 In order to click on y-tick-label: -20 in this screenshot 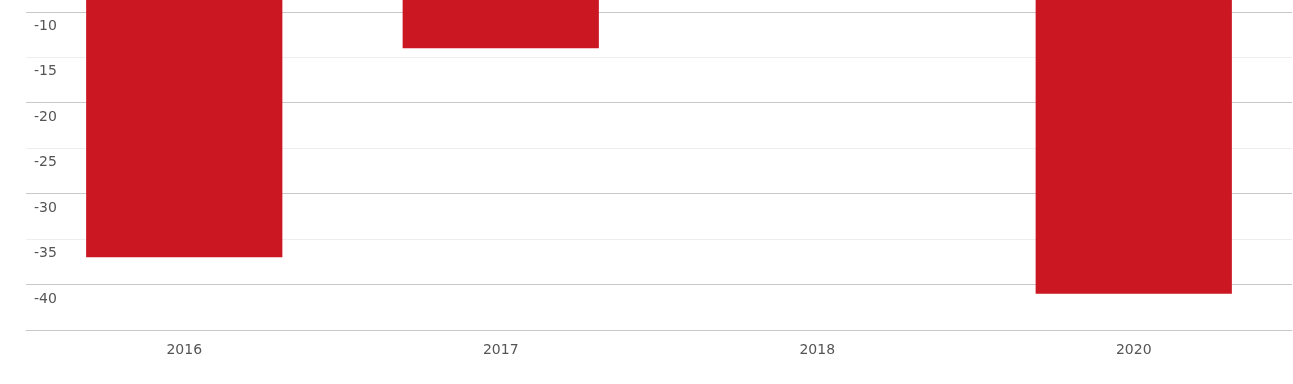, I will do `click(45, 115)`.